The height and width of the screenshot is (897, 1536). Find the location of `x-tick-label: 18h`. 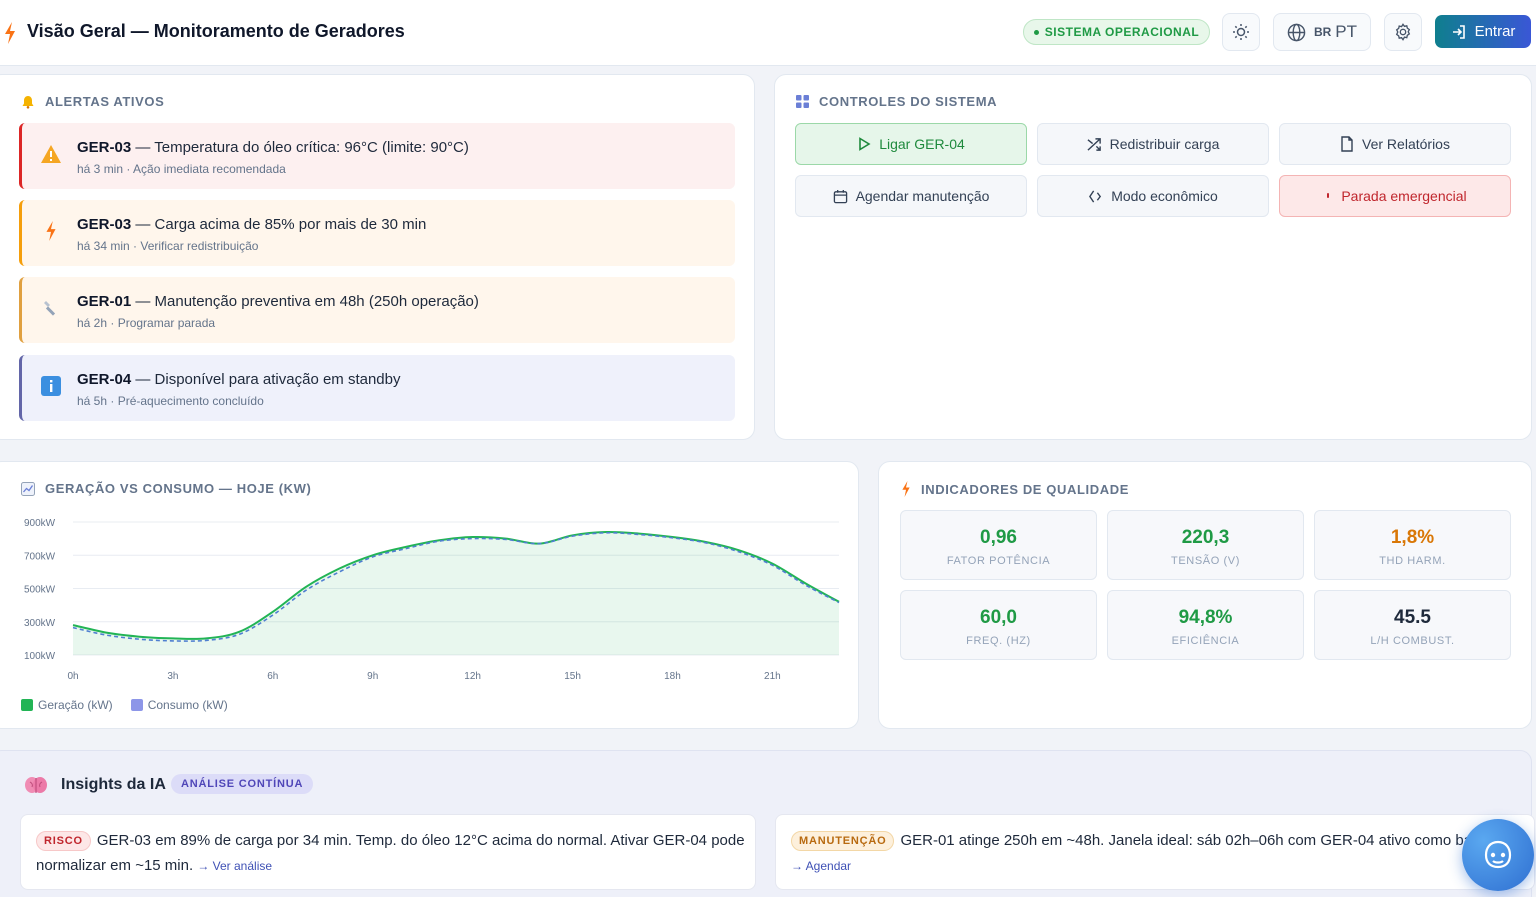

x-tick-label: 18h is located at coordinates (672, 676).